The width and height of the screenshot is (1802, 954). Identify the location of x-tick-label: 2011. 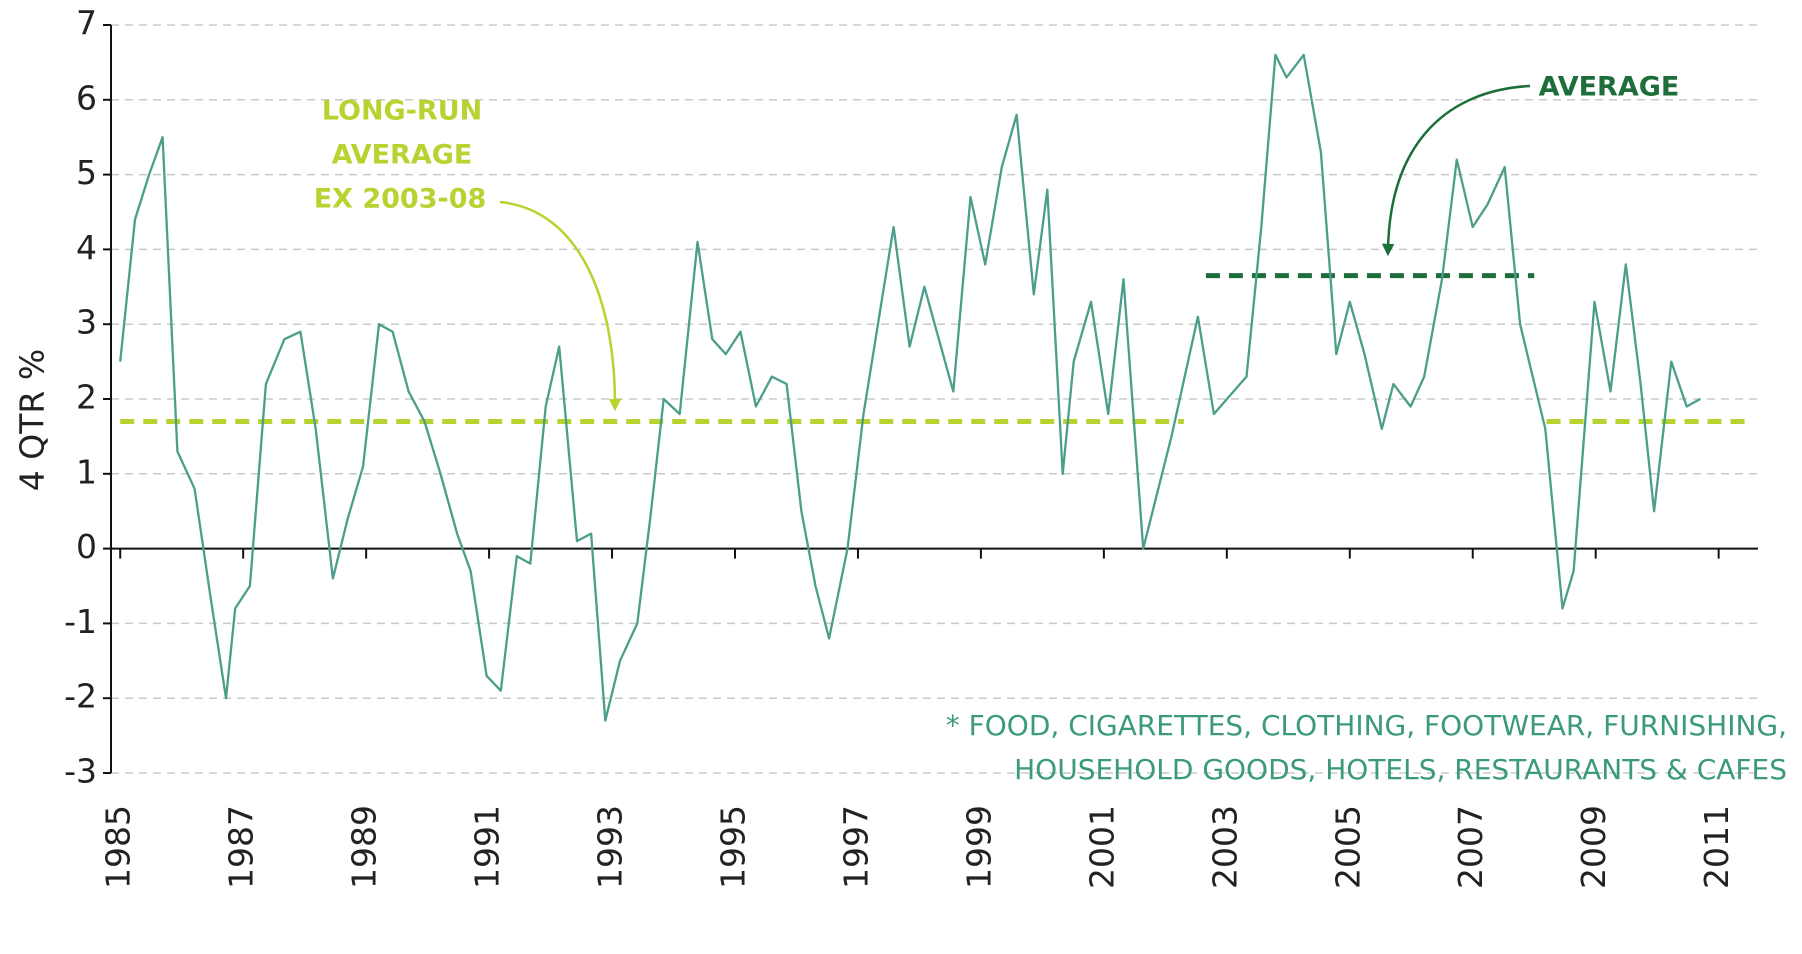
(1716, 847).